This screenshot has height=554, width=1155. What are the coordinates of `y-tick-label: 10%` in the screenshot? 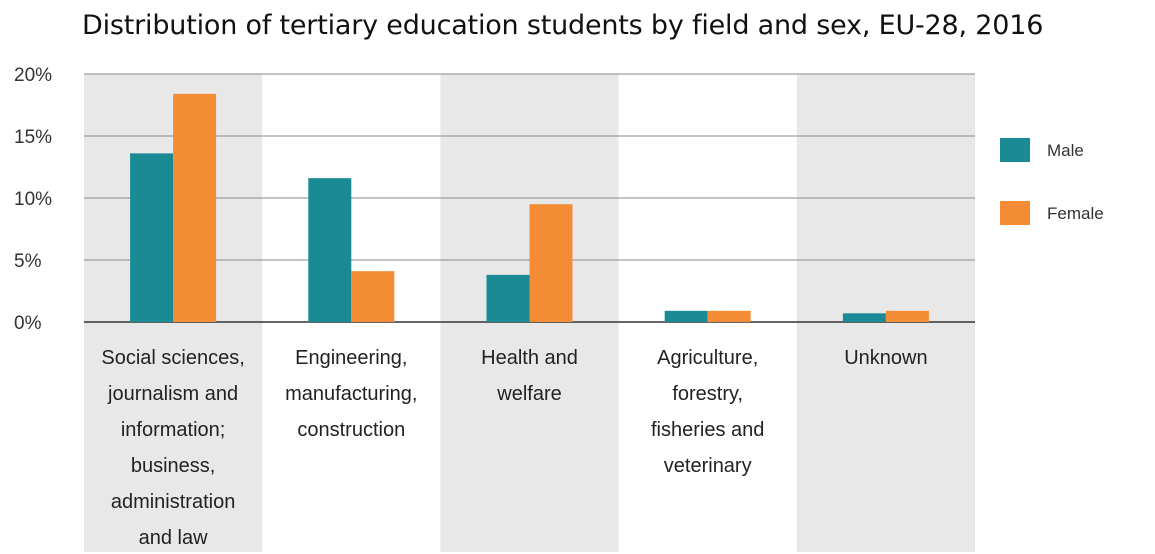 It's located at (33, 199).